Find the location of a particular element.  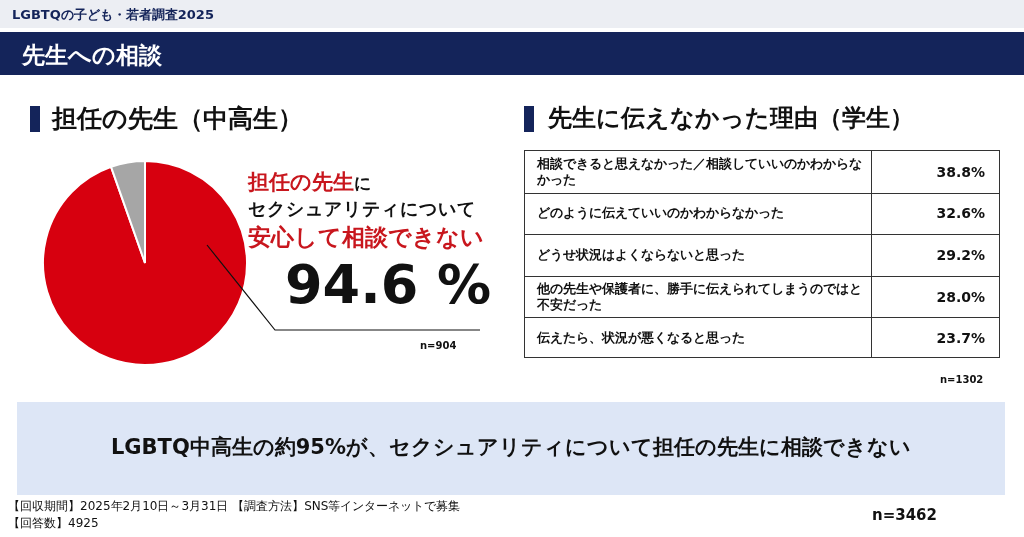

text: 安心して相談できない is located at coordinates (366, 237).